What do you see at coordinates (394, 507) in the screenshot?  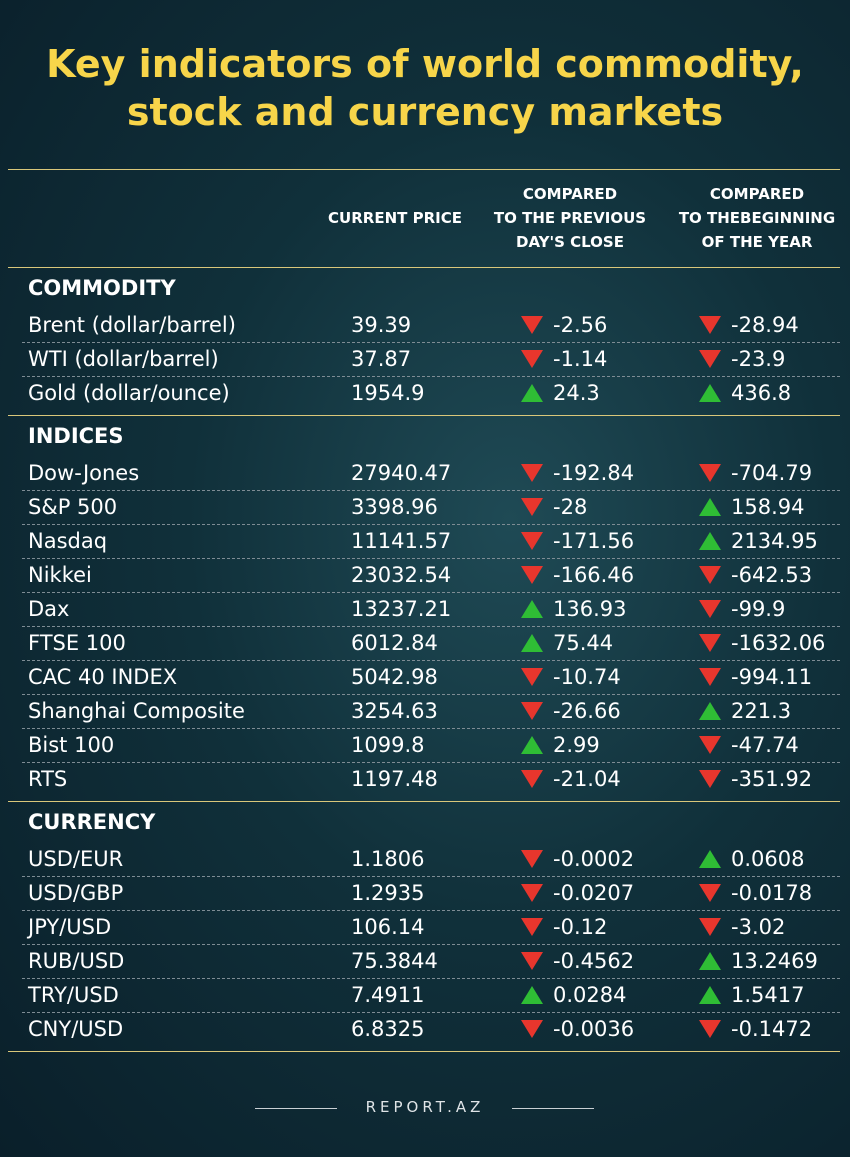 I see `cell-value: 3398.96` at bounding box center [394, 507].